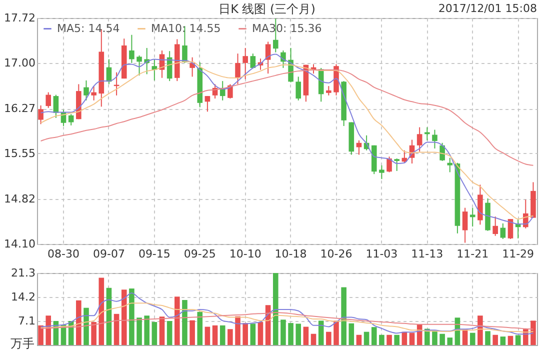  I want to click on y-axis-title: 万手, so click(22, 343).